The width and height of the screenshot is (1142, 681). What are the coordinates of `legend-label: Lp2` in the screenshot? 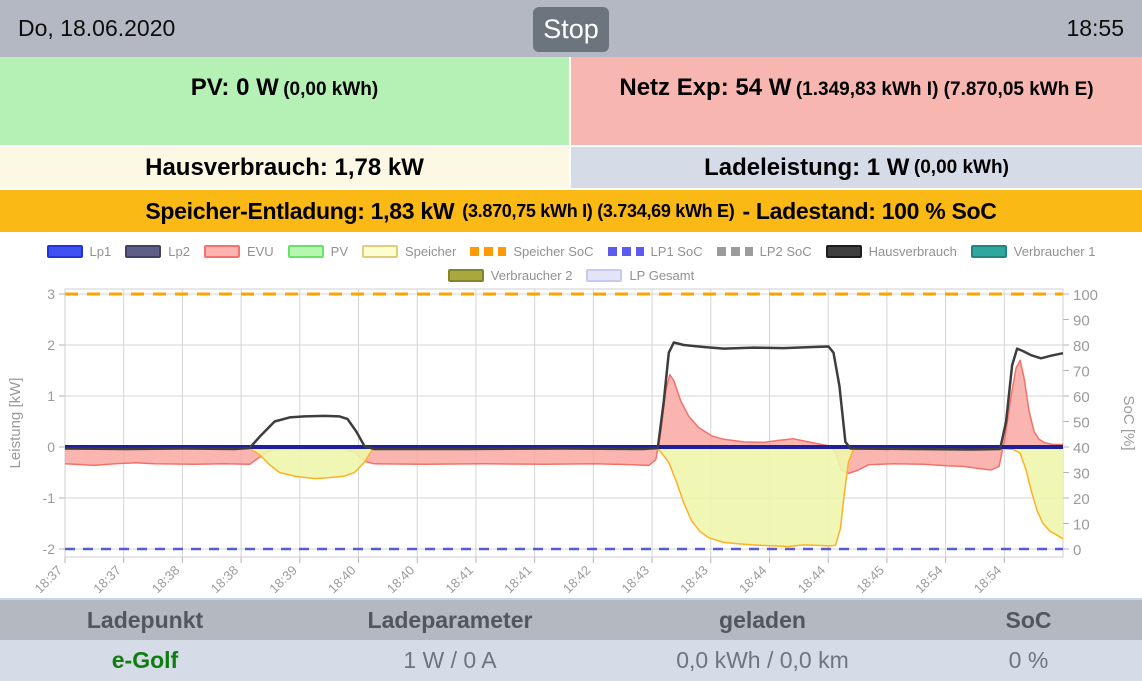 It's located at (179, 251).